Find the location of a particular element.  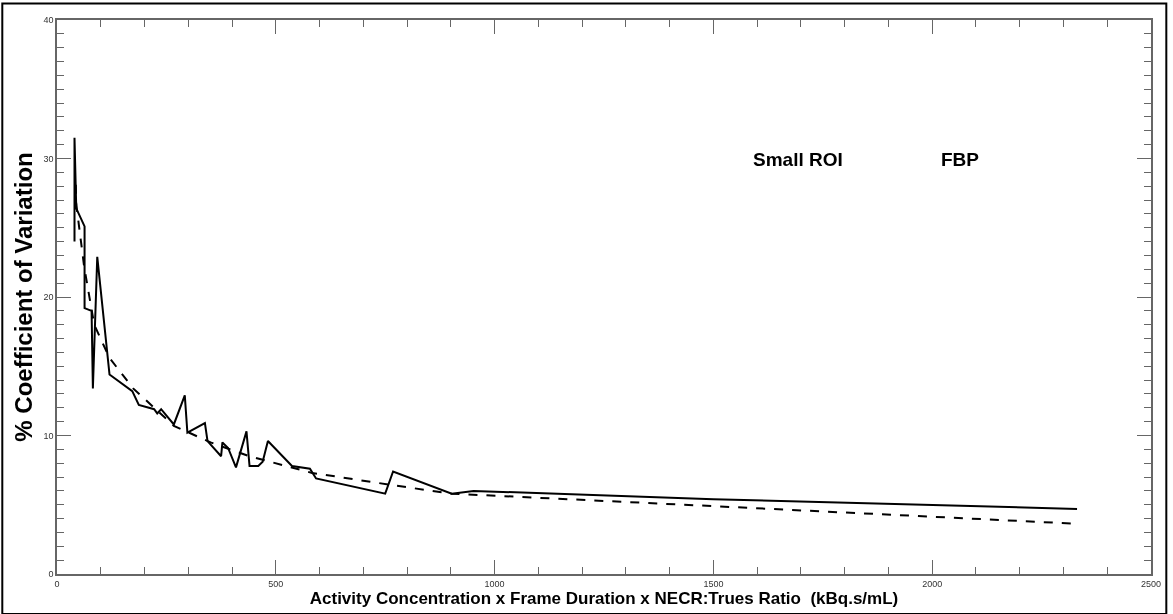

y-tick-label: 10 is located at coordinates (48, 435).